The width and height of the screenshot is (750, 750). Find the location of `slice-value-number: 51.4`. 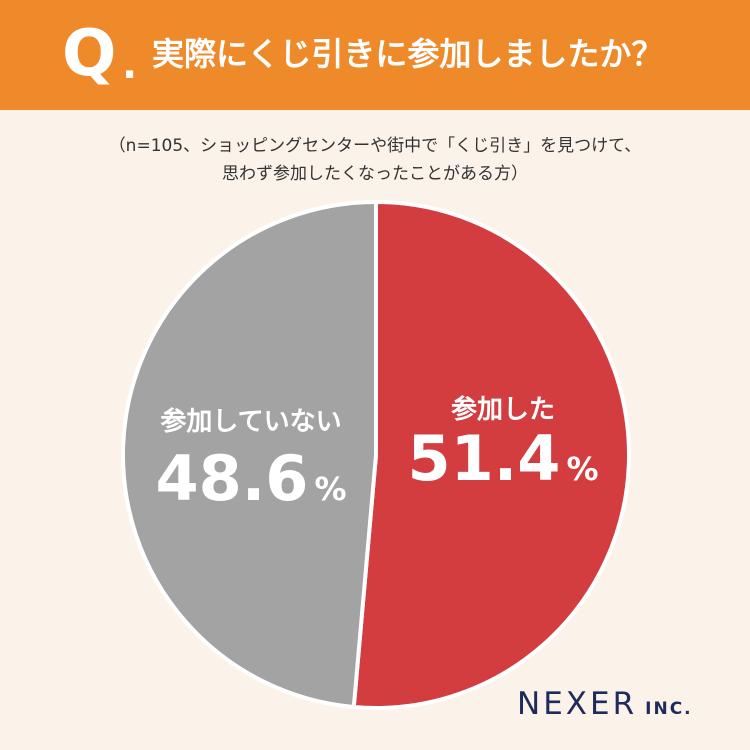

slice-value-number: 51.4 is located at coordinates (483, 458).